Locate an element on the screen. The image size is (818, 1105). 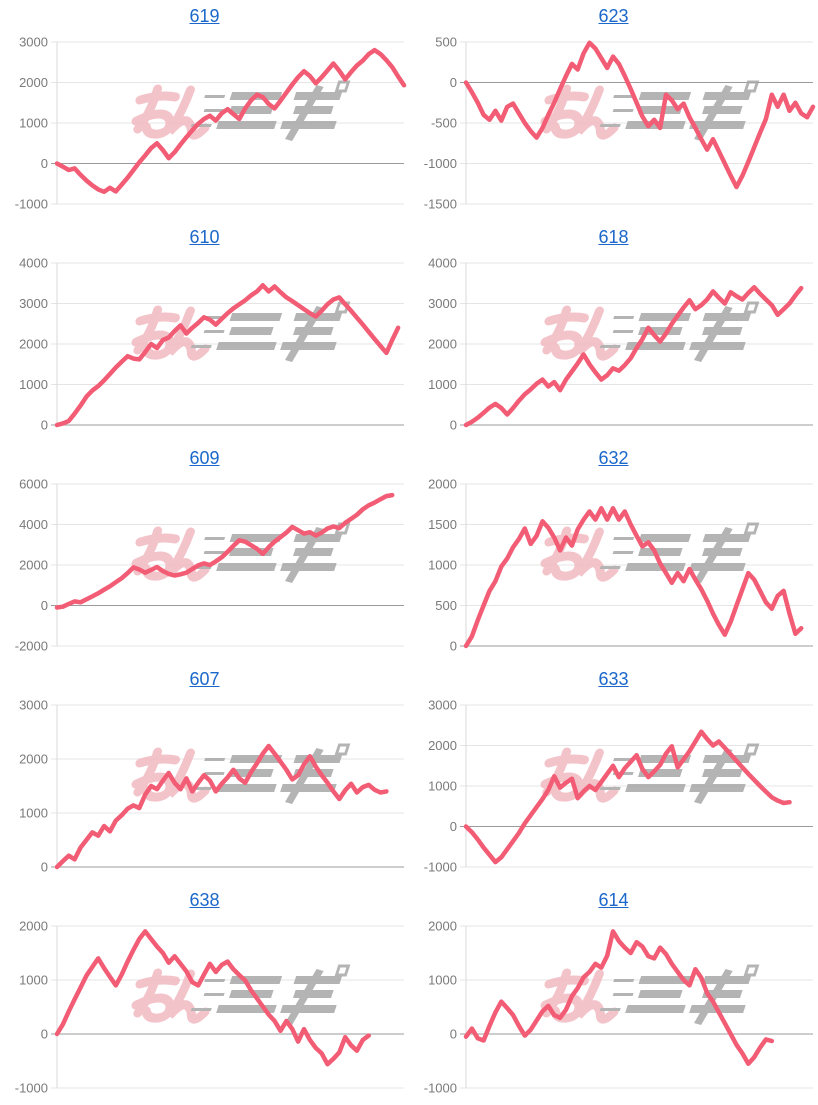
line-chart-614: 2000 1000 0 -1000 is located at coordinates (613, 1008).